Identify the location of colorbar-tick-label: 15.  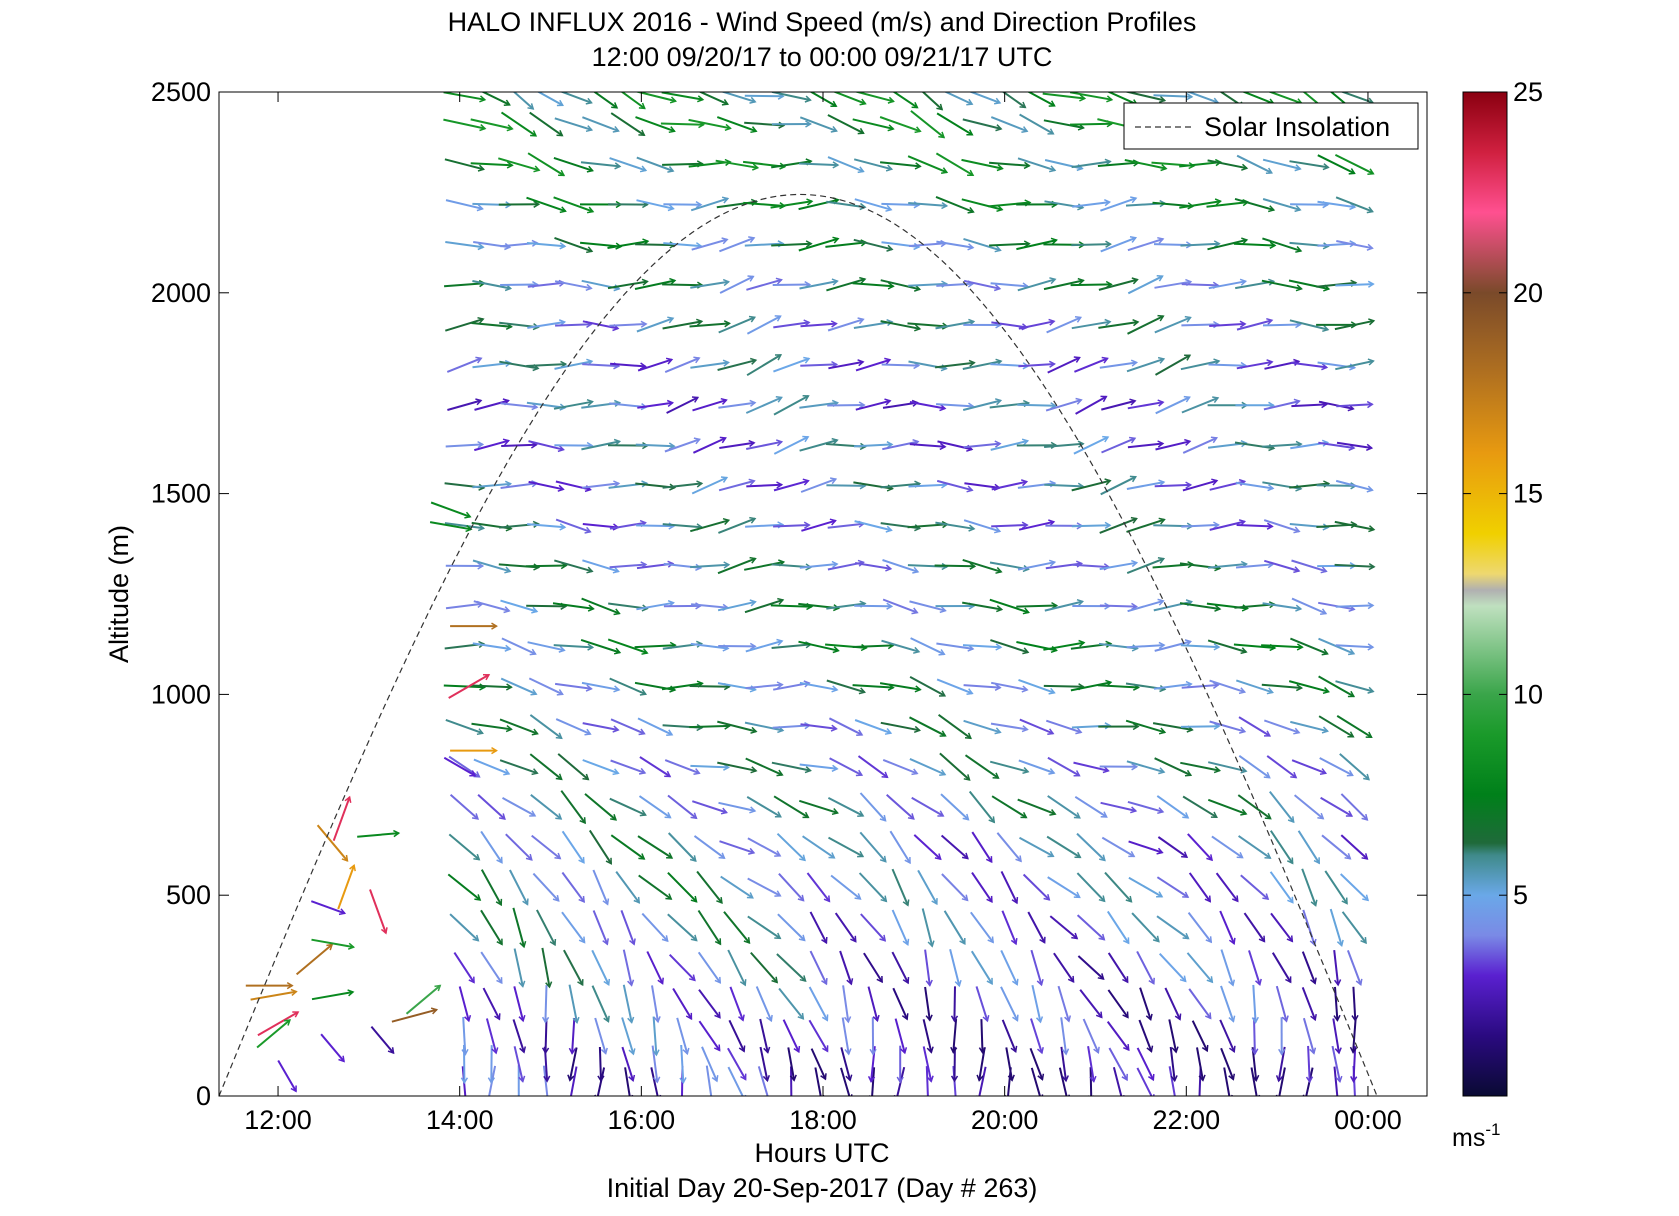
(1528, 494).